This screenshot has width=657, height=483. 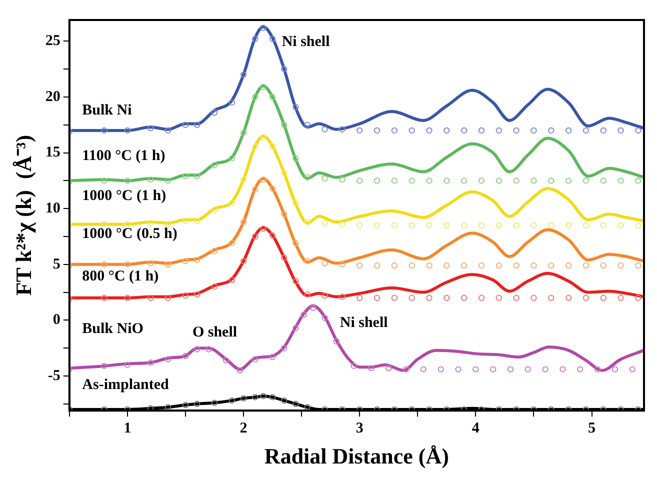 I want to click on y-axis-title: FT k²*χ (k) (Å⁻³), so click(x=23, y=215).